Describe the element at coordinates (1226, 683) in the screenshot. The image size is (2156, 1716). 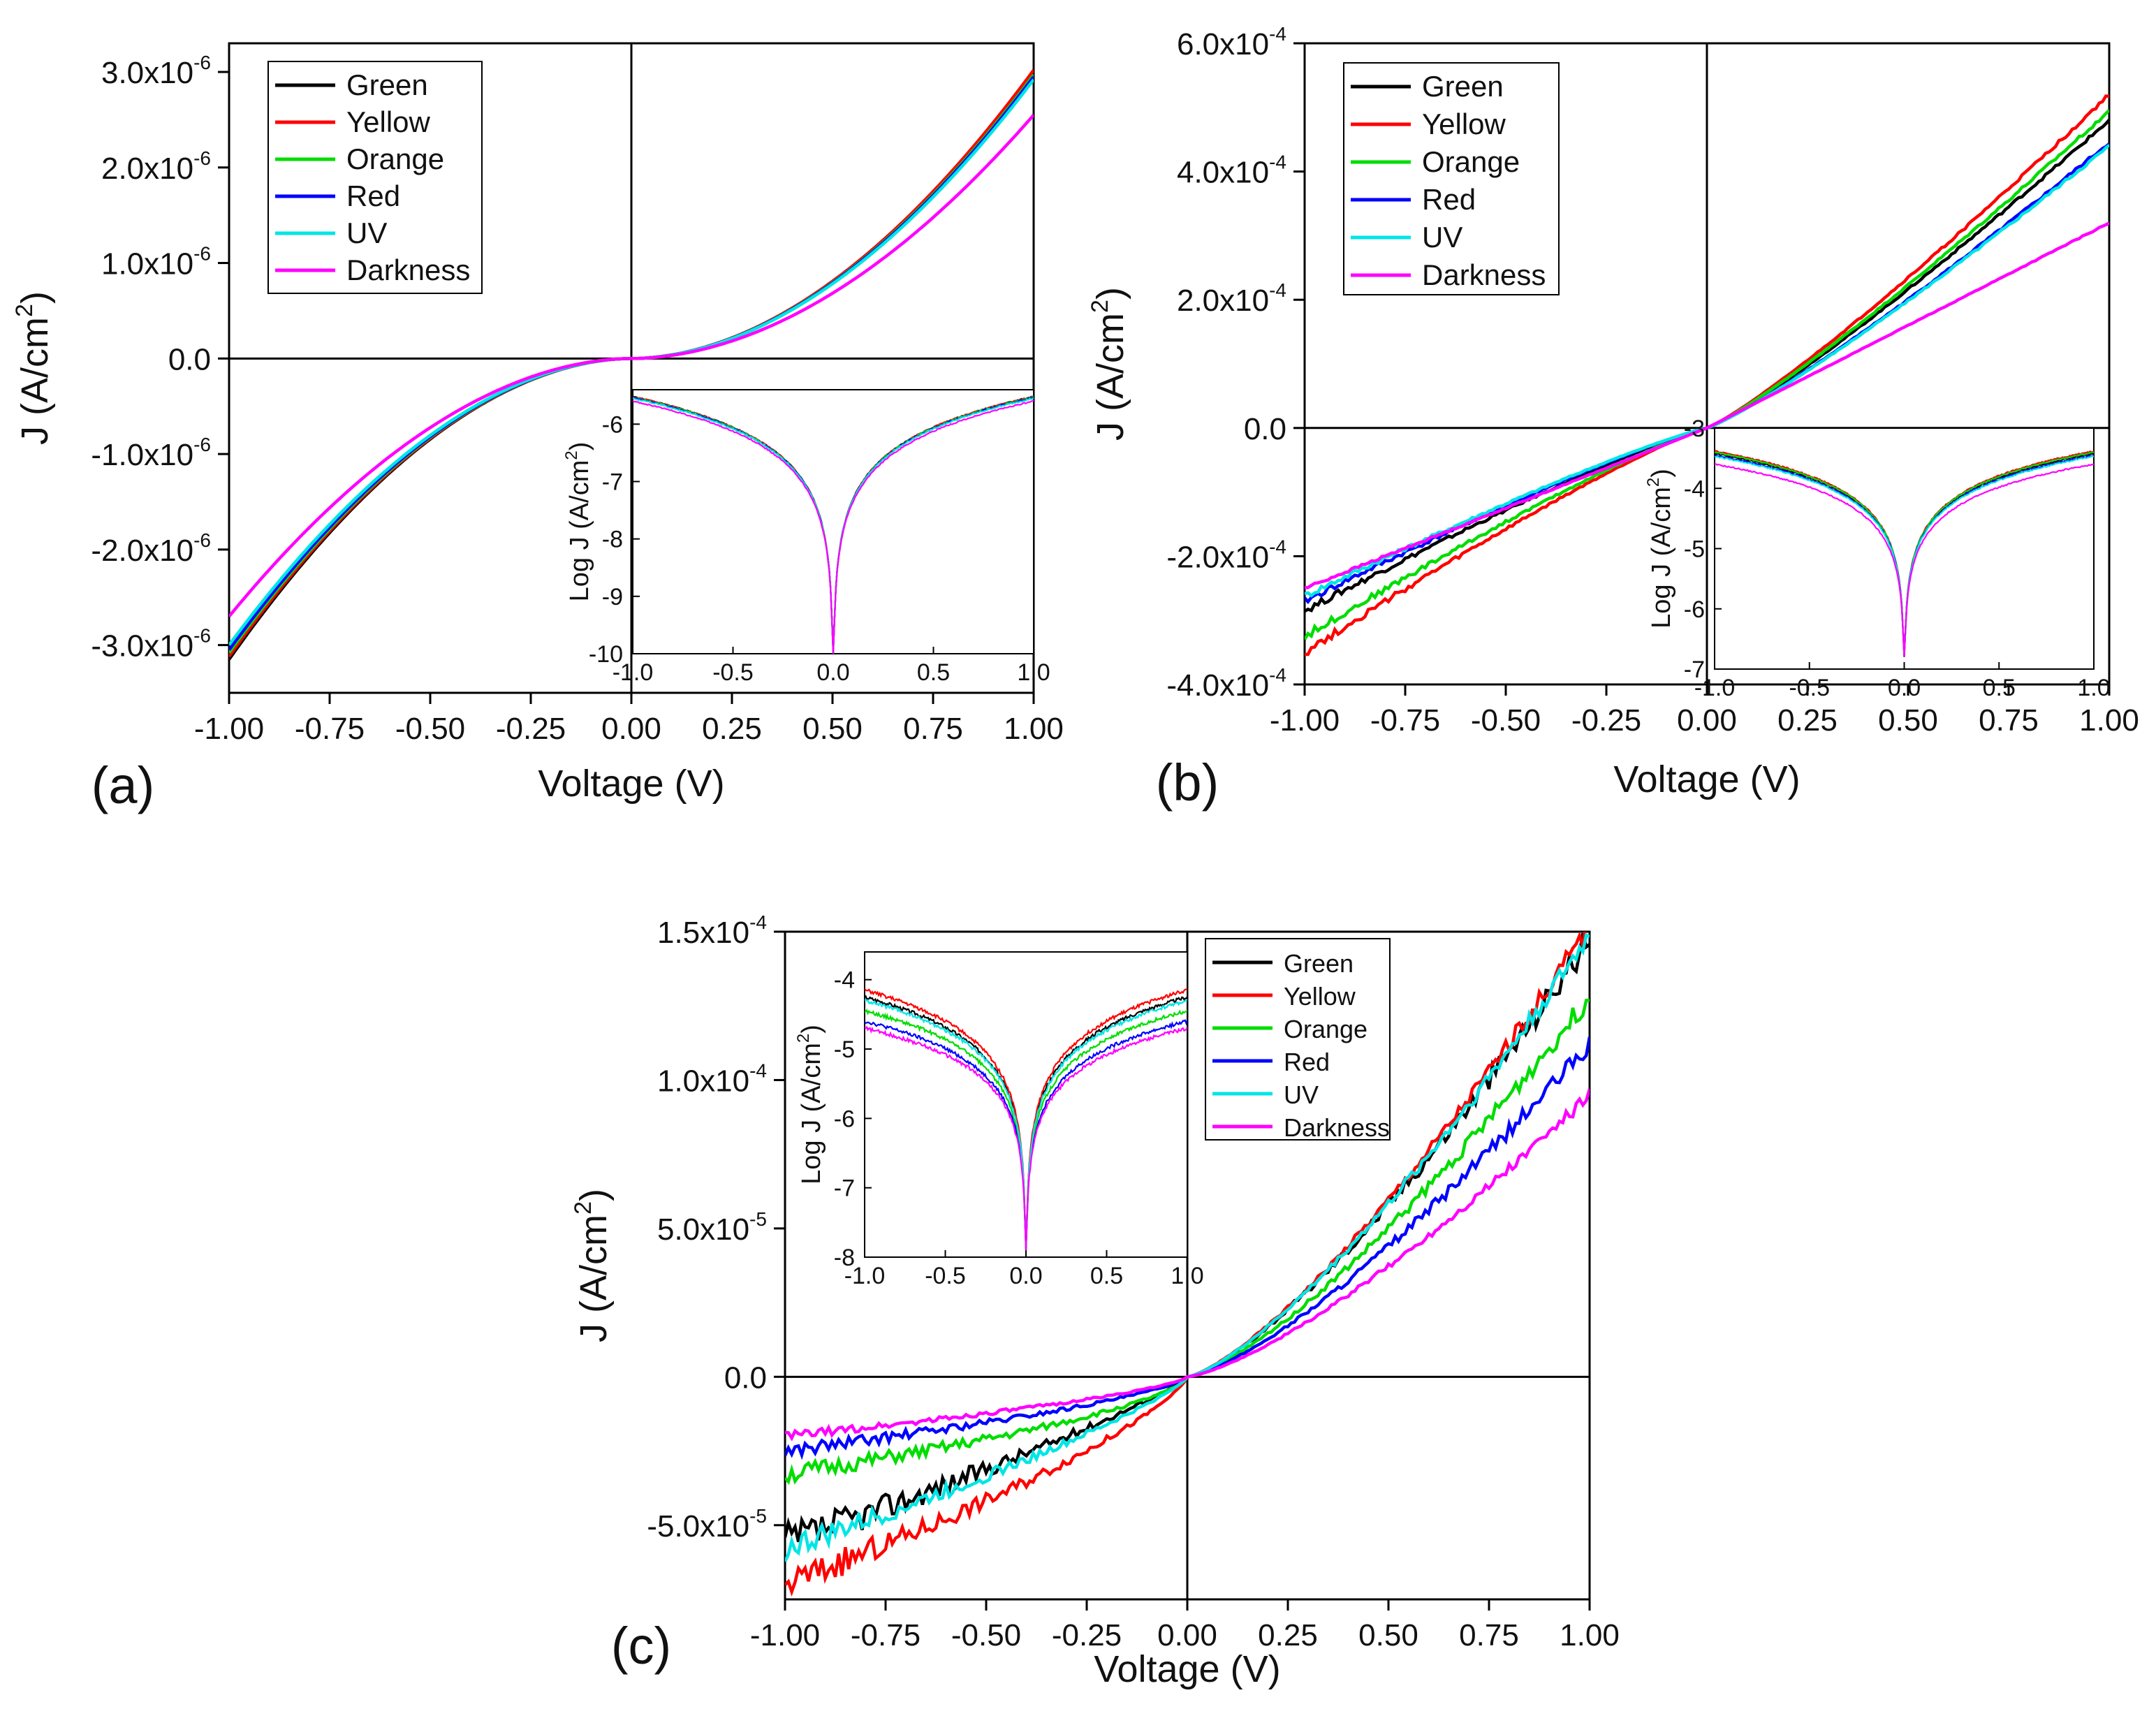
I see `y-tick-label: -4.0x10⁻⁴` at that location.